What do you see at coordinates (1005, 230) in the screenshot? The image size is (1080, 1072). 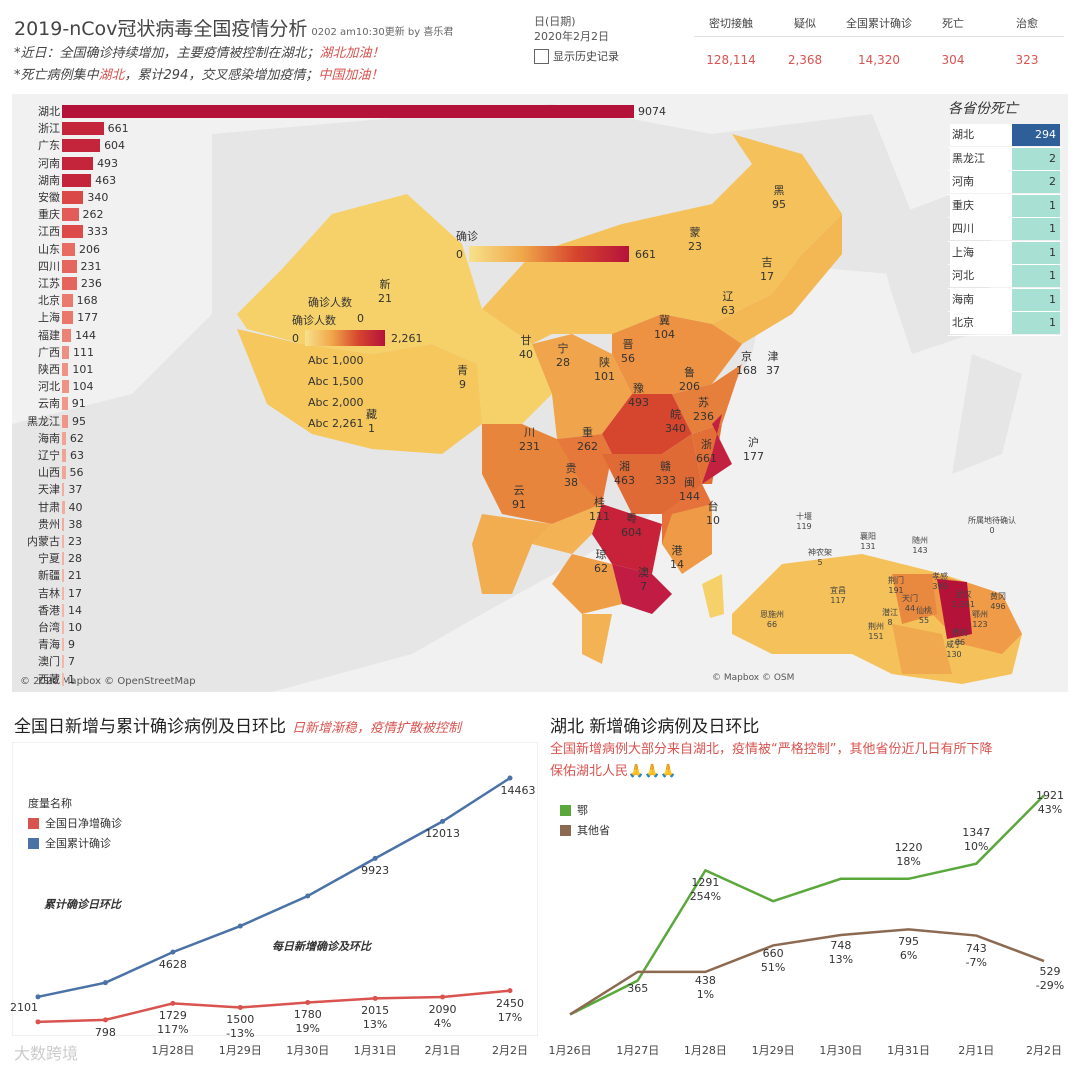 I see `death-table-row: 四川 1` at bounding box center [1005, 230].